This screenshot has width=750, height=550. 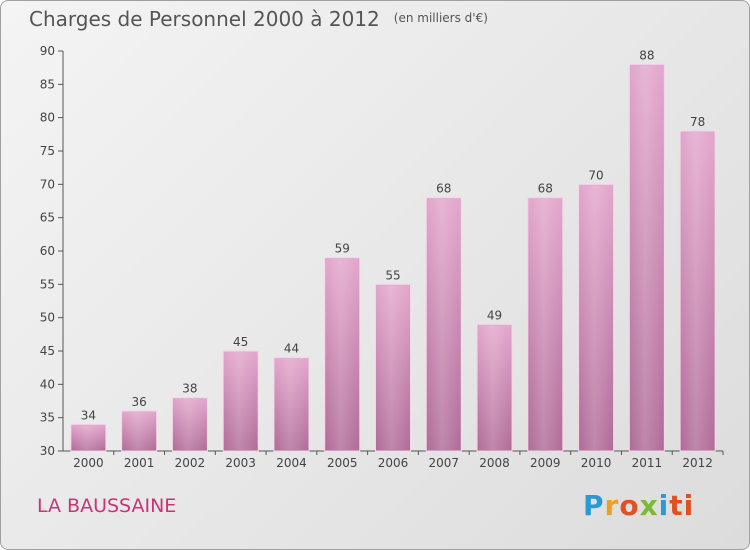 I want to click on x-tick-label: 2002, so click(x=190, y=463).